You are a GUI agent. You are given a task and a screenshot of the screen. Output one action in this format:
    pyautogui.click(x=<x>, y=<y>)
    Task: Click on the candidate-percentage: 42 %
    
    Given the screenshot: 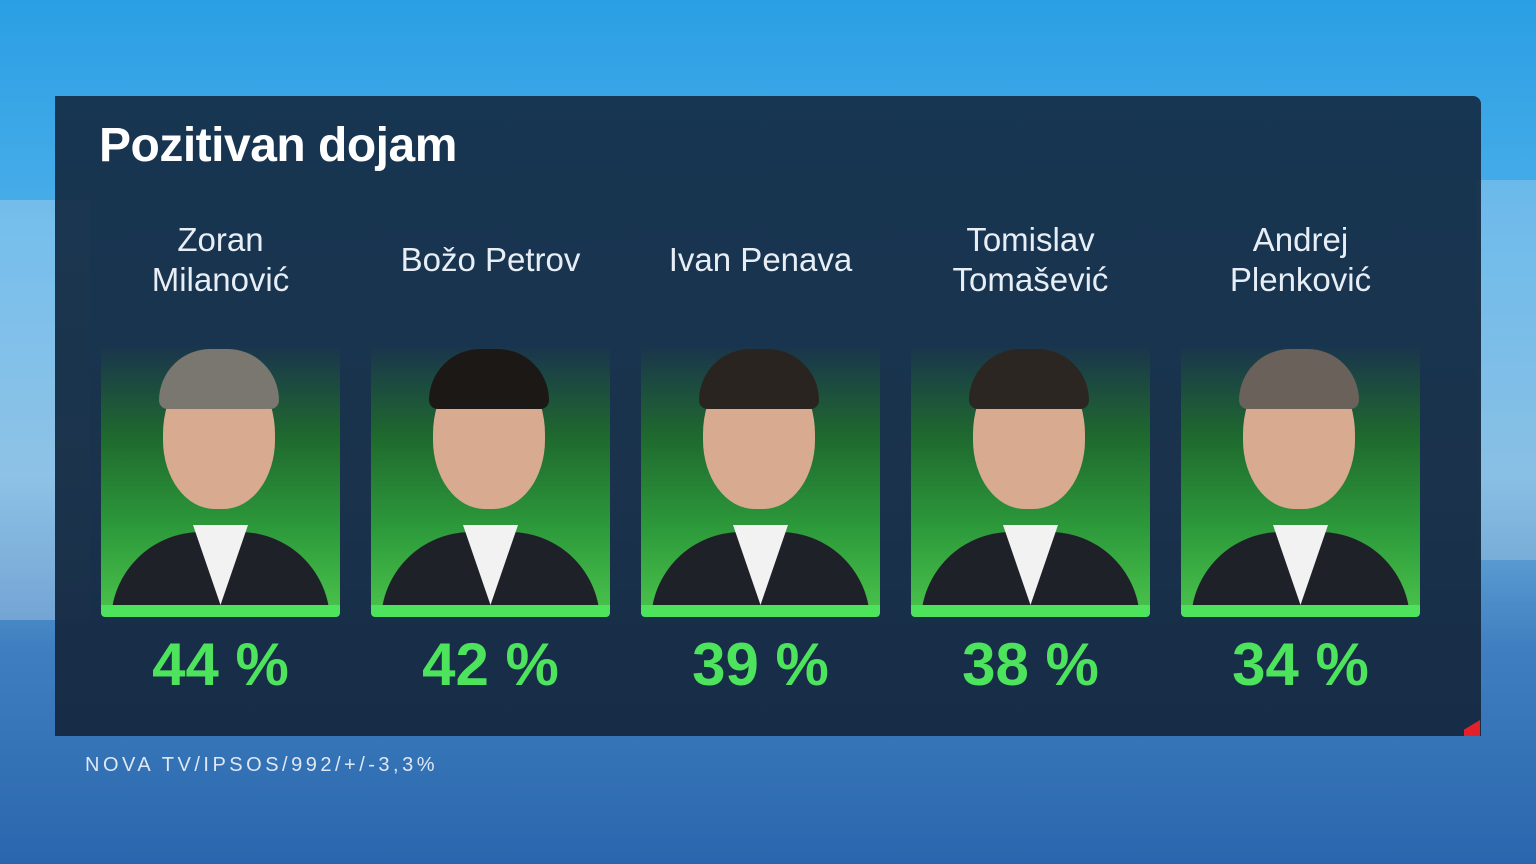 What is the action you would take?
    pyautogui.click(x=490, y=664)
    